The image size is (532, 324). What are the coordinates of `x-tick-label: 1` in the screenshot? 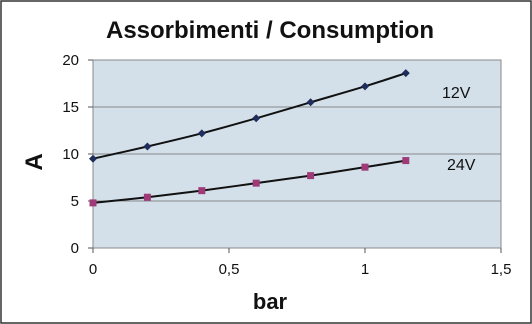 It's located at (365, 269).